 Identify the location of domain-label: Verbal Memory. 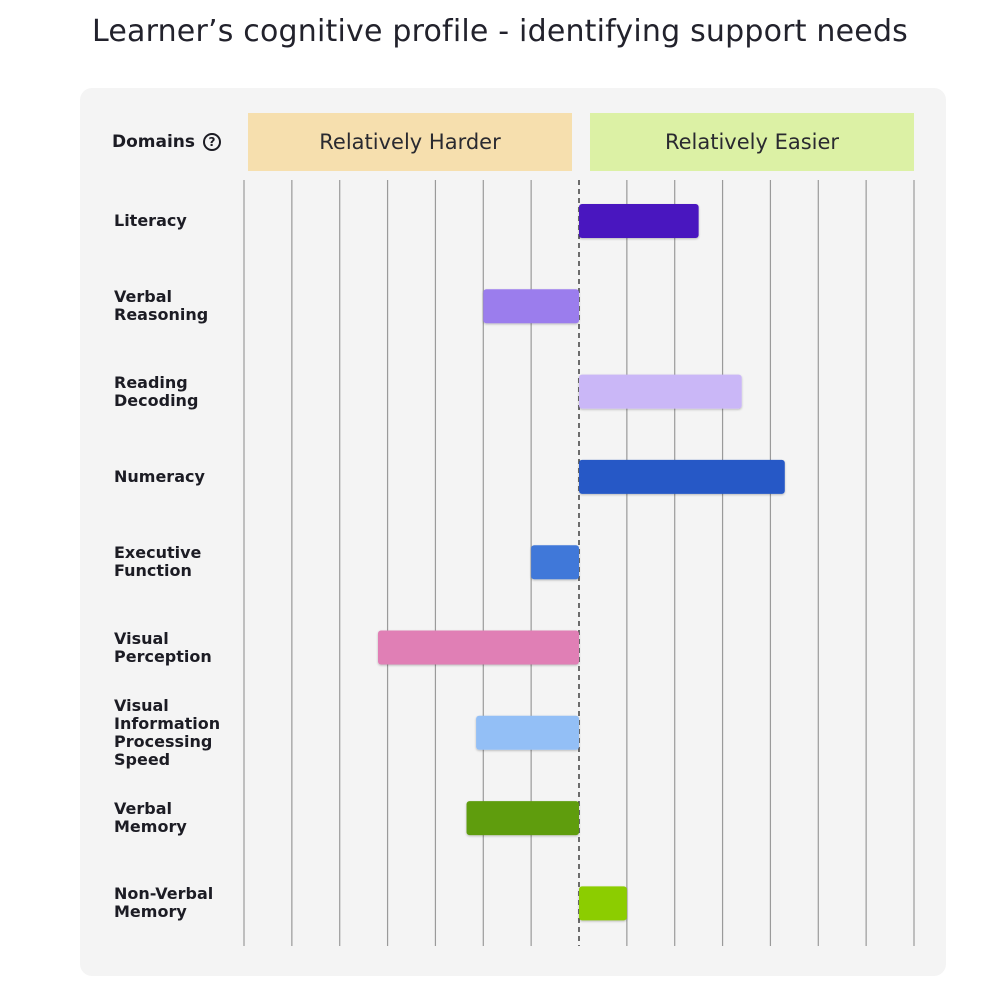
(150, 818).